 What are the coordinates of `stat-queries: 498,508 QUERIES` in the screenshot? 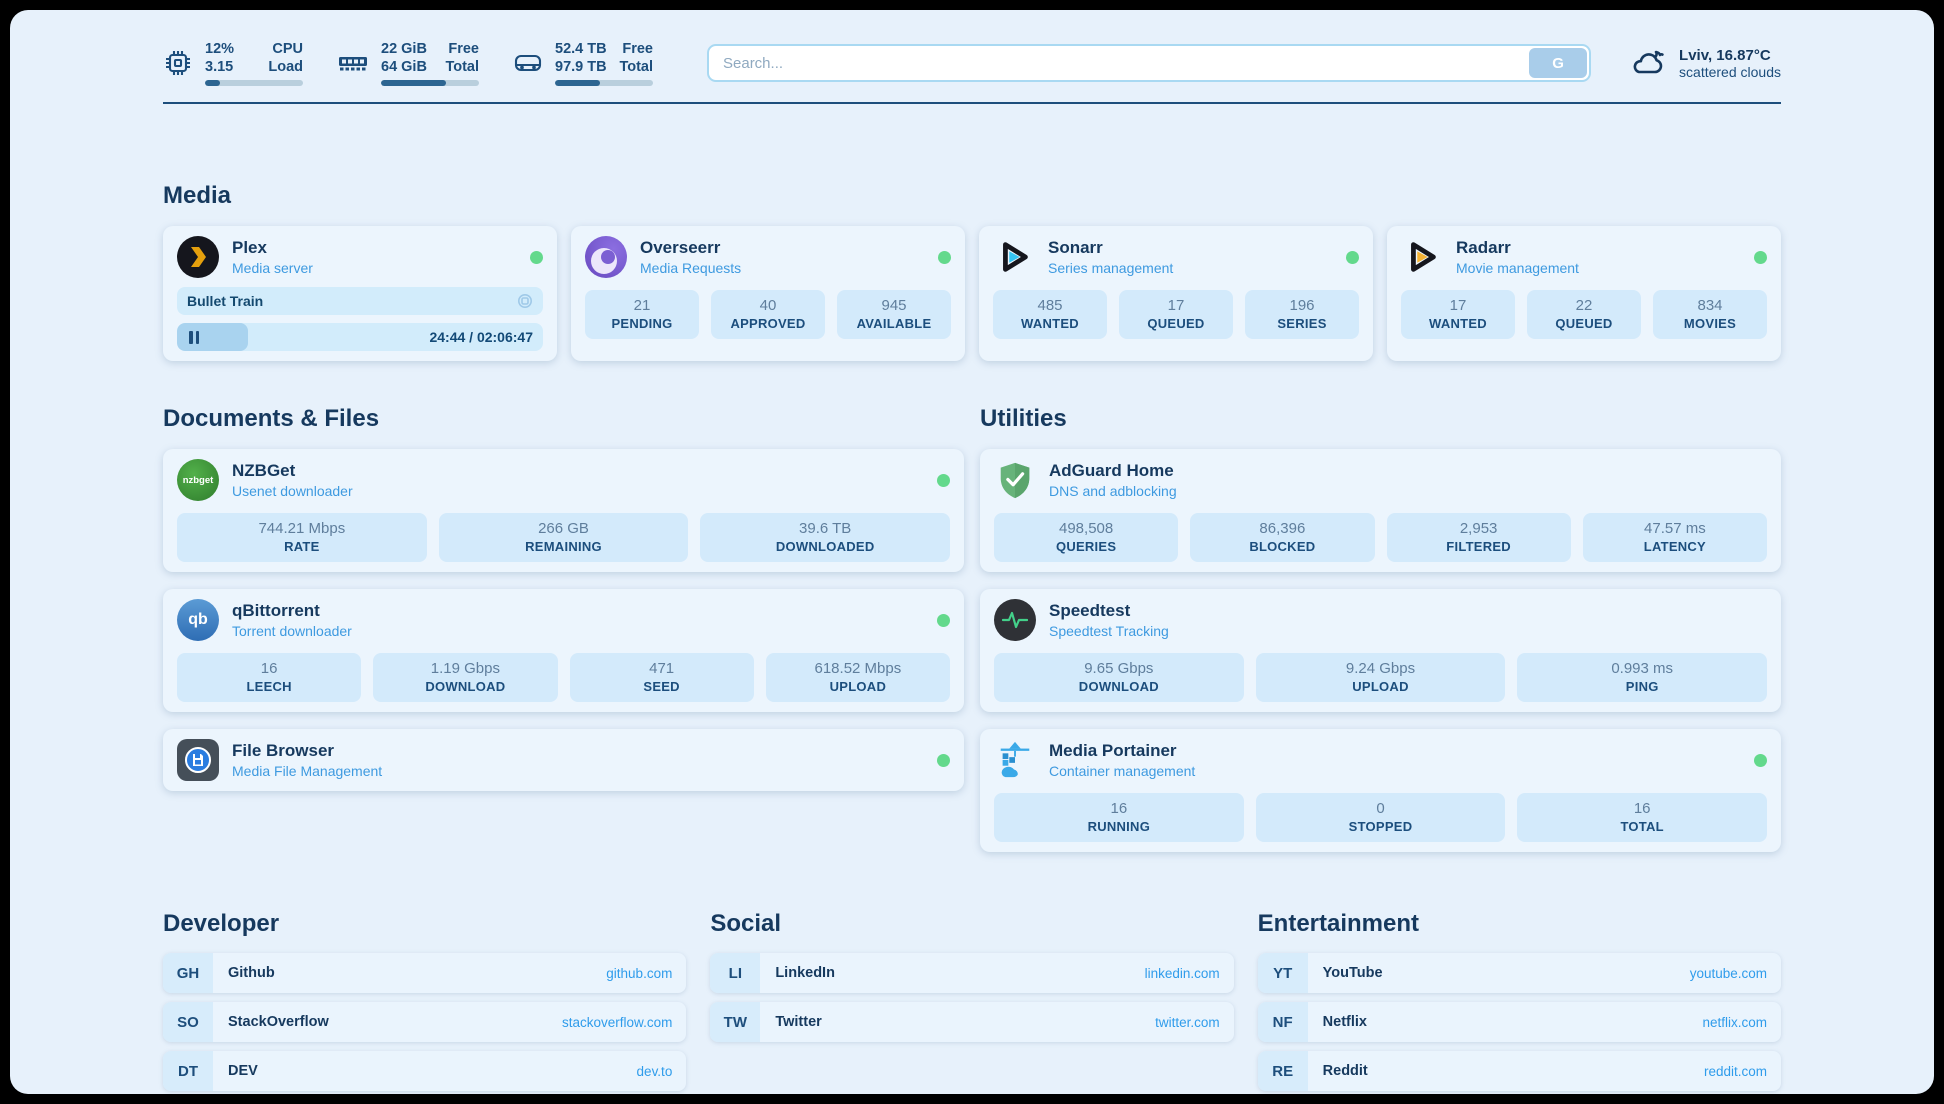 It's located at (1086, 538).